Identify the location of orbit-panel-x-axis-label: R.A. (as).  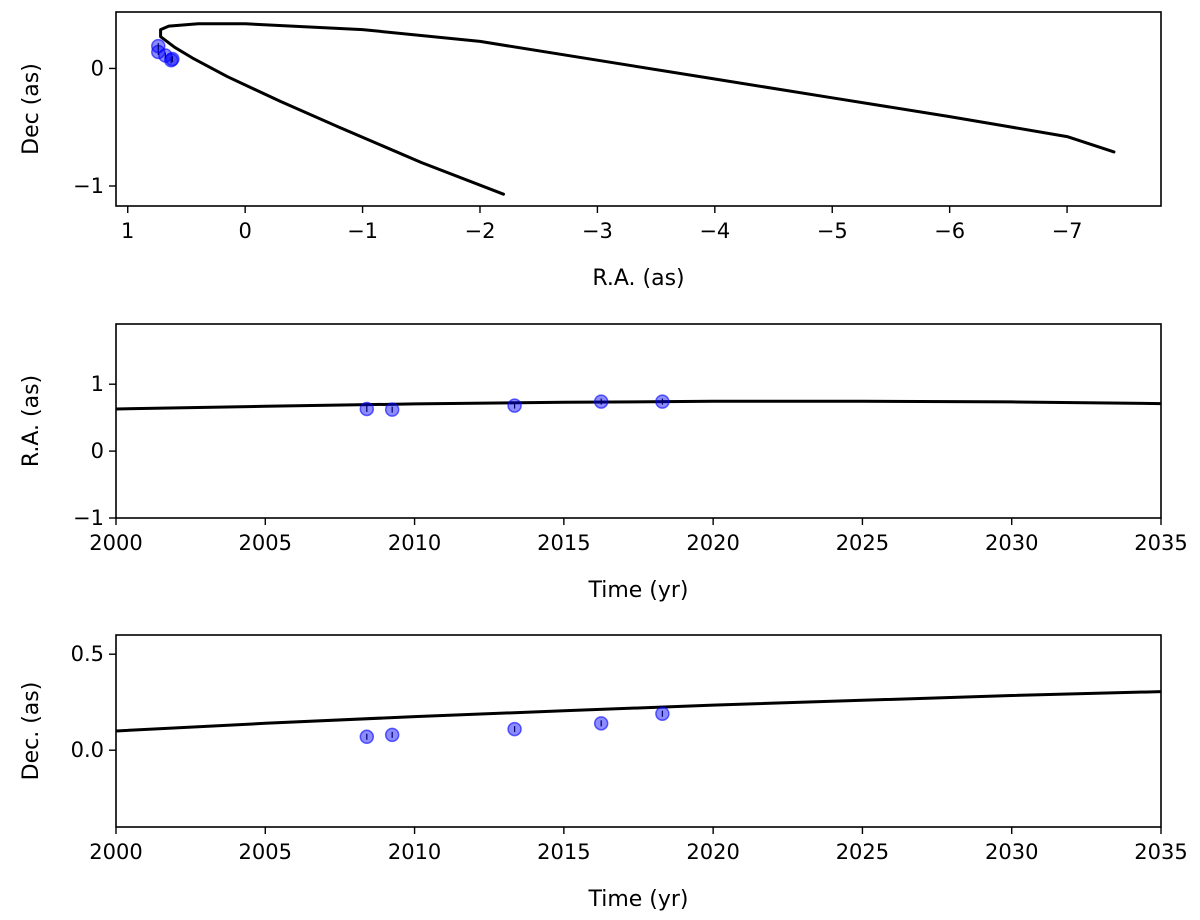
(638, 278).